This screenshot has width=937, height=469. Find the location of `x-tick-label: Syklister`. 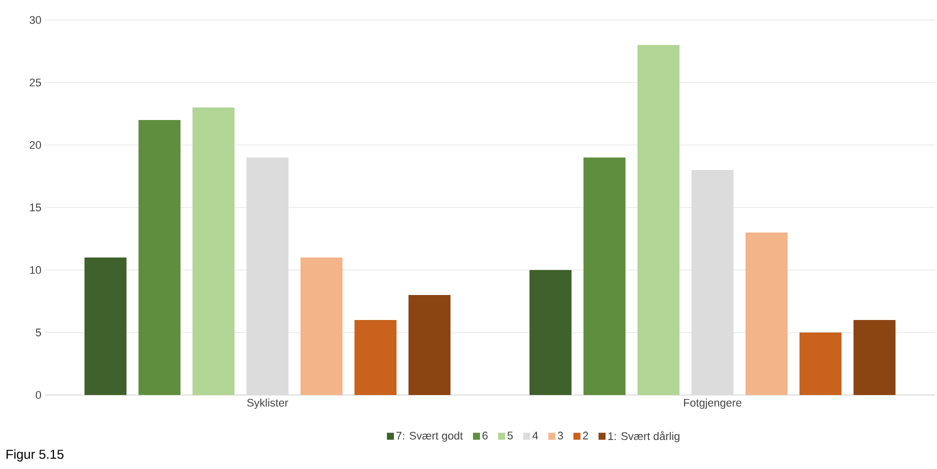

x-tick-label: Syklister is located at coordinates (267, 403).